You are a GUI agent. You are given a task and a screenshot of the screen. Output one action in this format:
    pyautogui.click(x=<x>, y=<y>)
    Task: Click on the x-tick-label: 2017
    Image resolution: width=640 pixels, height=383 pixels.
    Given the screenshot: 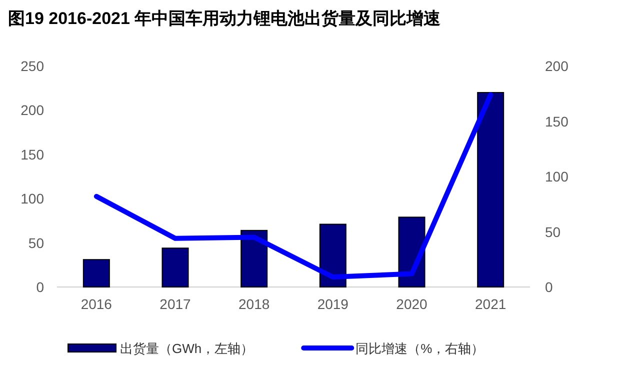 What is the action you would take?
    pyautogui.click(x=176, y=304)
    